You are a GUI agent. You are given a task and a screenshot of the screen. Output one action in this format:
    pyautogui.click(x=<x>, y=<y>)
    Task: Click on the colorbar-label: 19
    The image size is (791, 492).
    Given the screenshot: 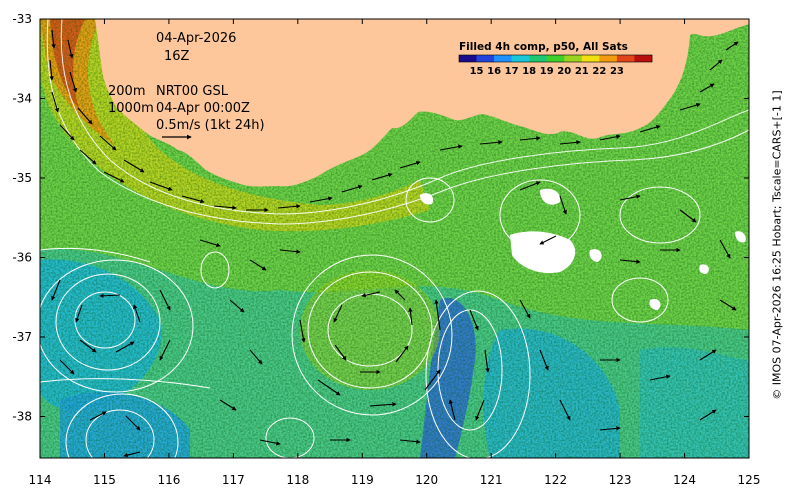 What is the action you would take?
    pyautogui.click(x=547, y=71)
    